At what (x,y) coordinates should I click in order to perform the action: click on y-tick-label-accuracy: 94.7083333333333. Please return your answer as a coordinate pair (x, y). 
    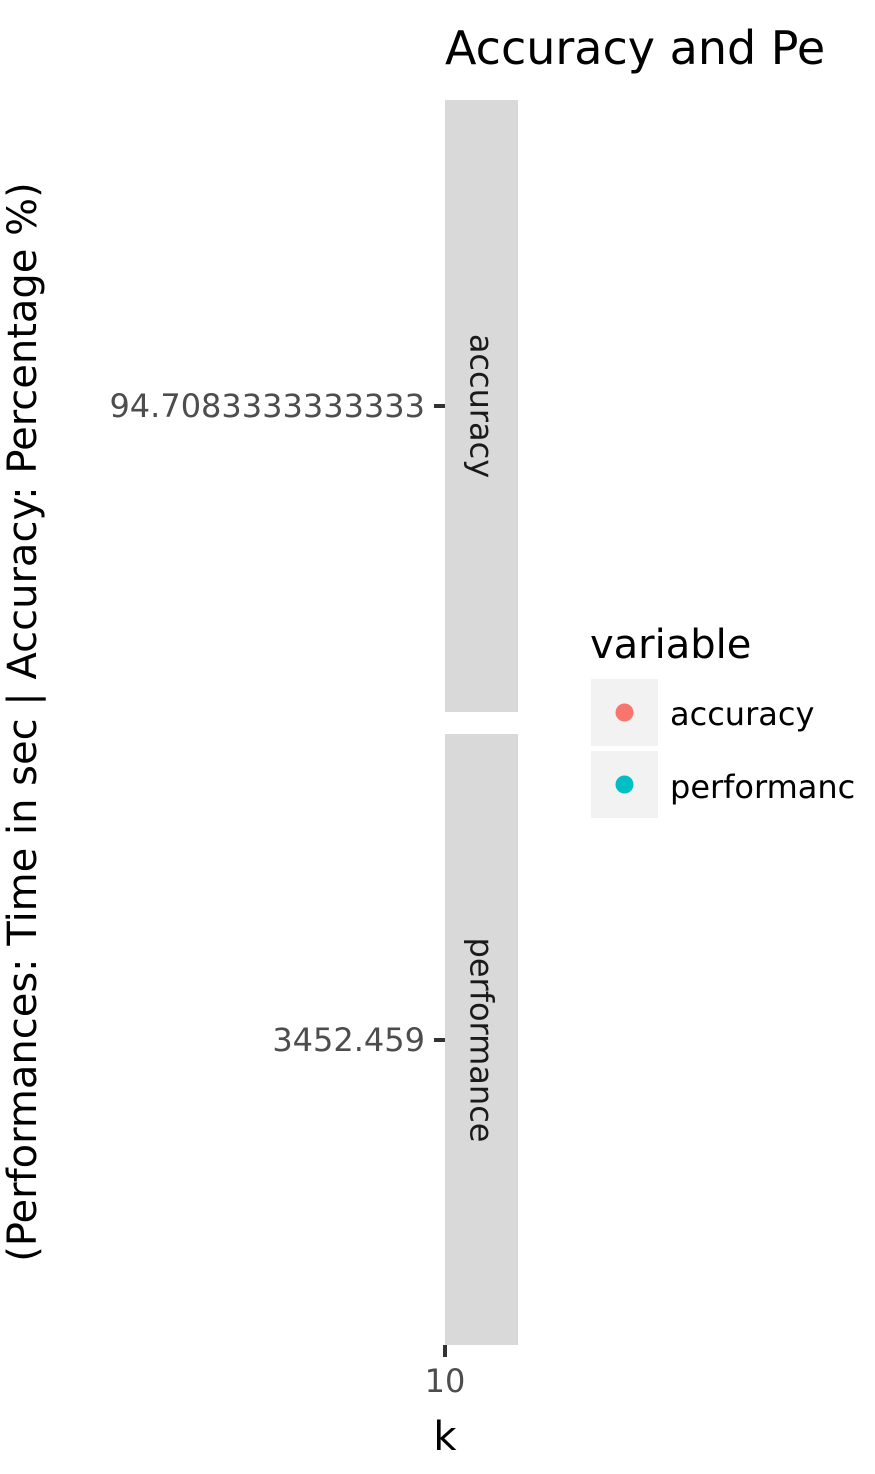
    Looking at the image, I should click on (267, 406).